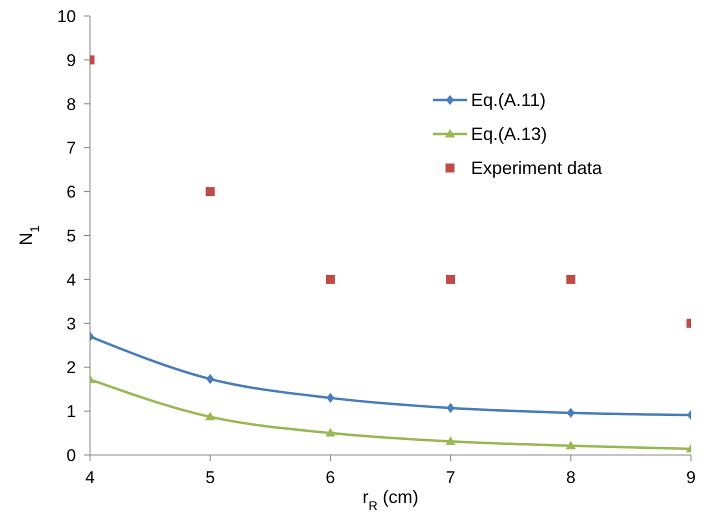  What do you see at coordinates (71, 412) in the screenshot?
I see `y-tick-label: 1` at bounding box center [71, 412].